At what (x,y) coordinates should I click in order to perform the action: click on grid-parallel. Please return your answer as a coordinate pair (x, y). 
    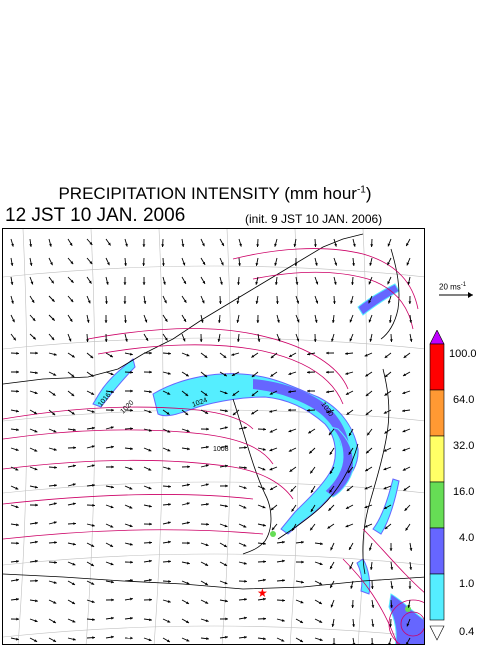
    Looking at the image, I should click on (213, 343).